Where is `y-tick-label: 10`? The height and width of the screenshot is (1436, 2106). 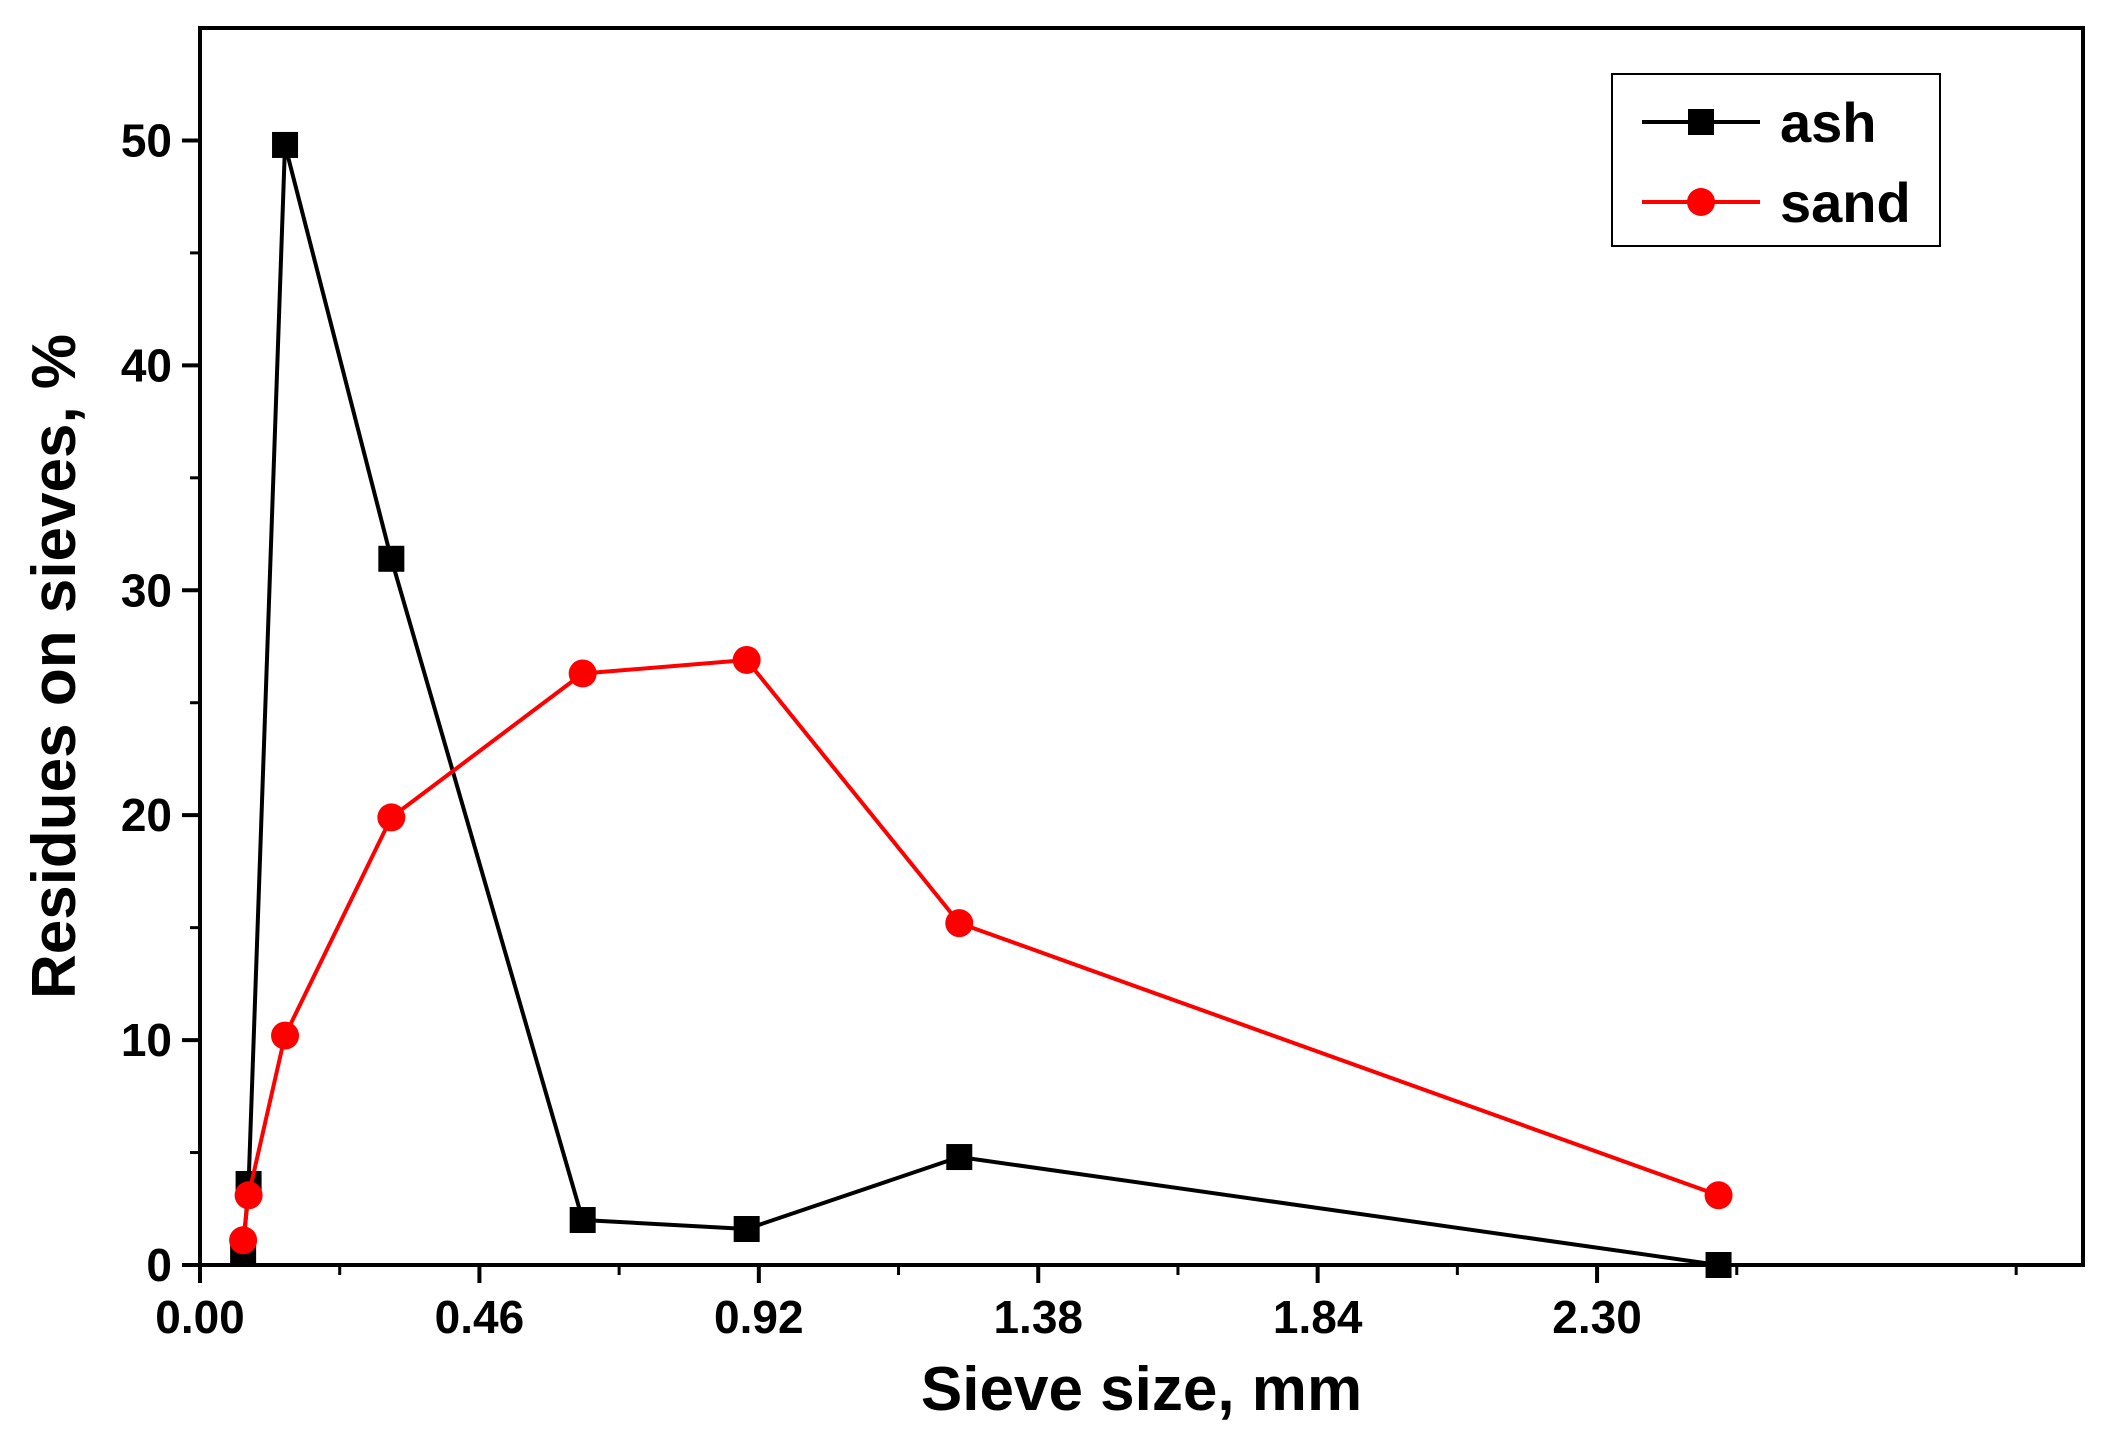 y-tick-label: 10 is located at coordinates (146, 1040).